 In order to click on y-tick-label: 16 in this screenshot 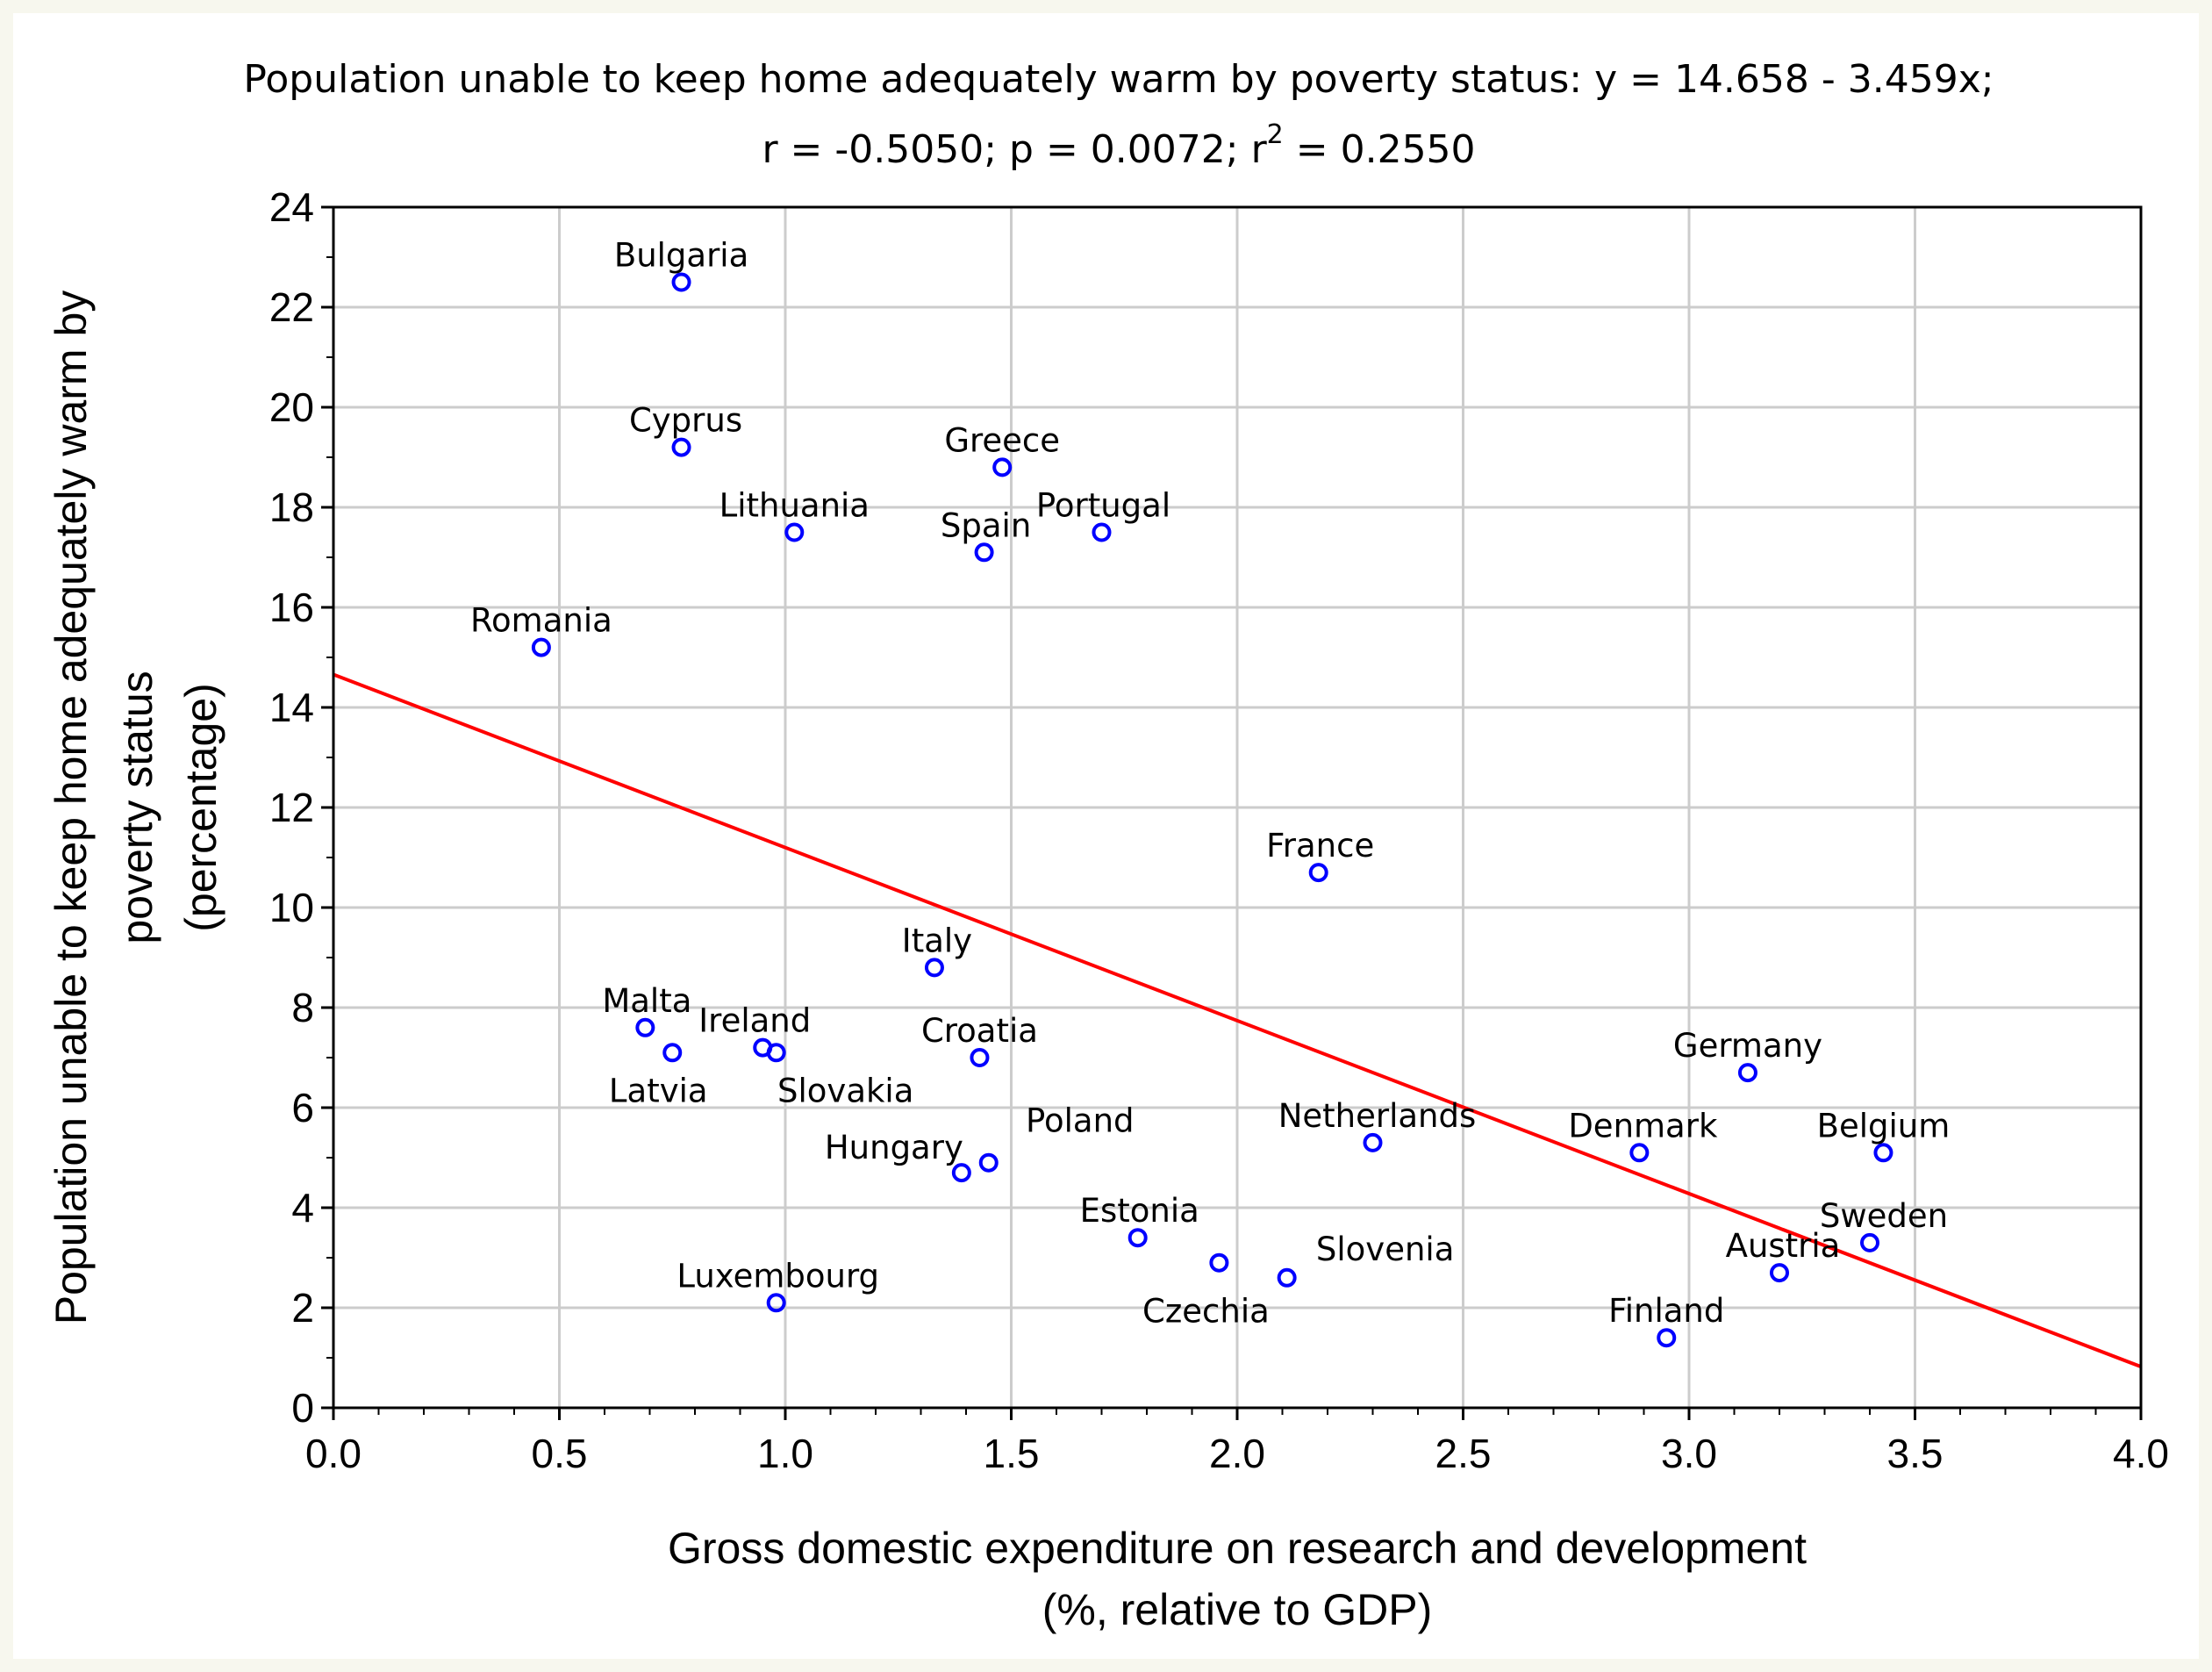, I will do `click(291, 607)`.